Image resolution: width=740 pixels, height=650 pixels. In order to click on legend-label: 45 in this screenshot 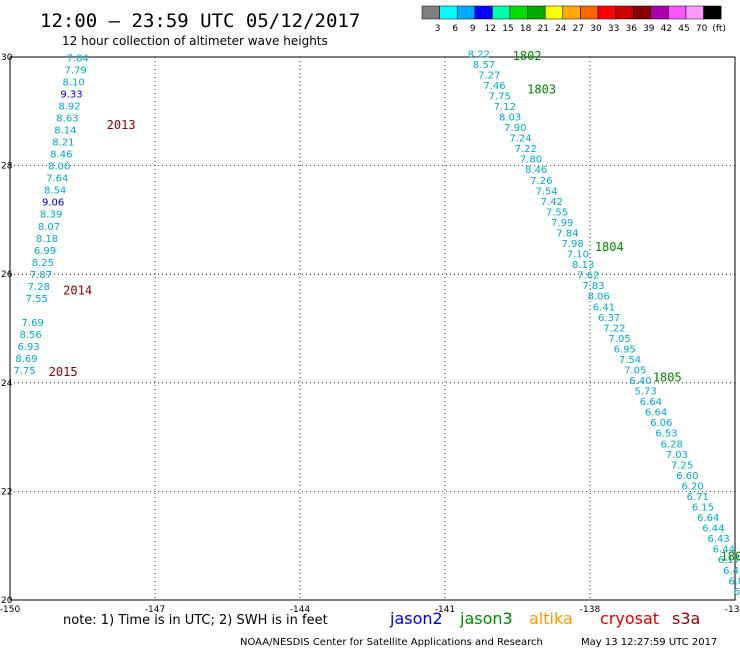, I will do `click(683, 29)`.